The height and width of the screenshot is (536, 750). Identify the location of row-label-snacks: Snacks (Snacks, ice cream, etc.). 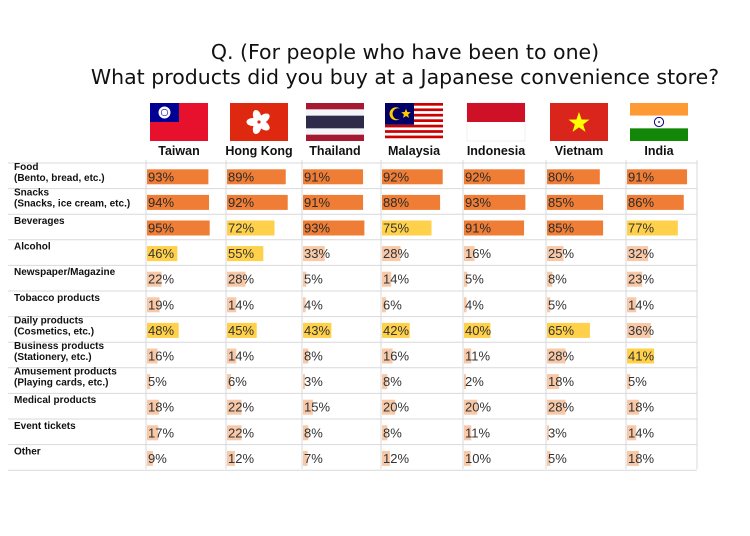
(72, 198).